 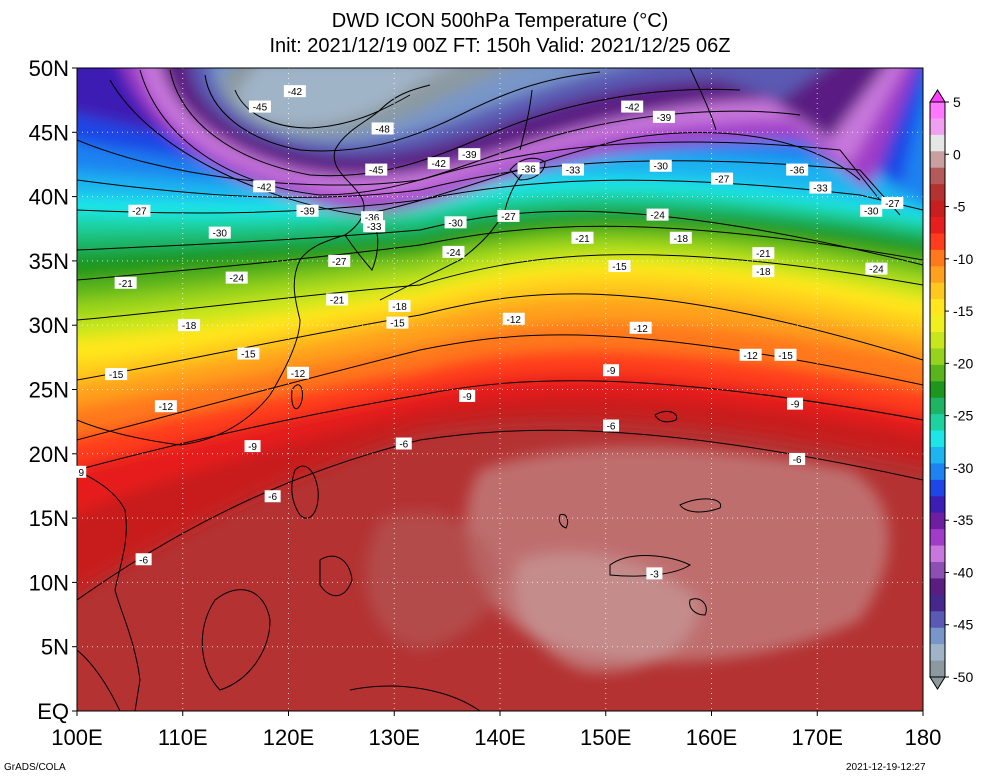 What do you see at coordinates (99, 680) in the screenshot?
I see `coast-sumatra` at bounding box center [99, 680].